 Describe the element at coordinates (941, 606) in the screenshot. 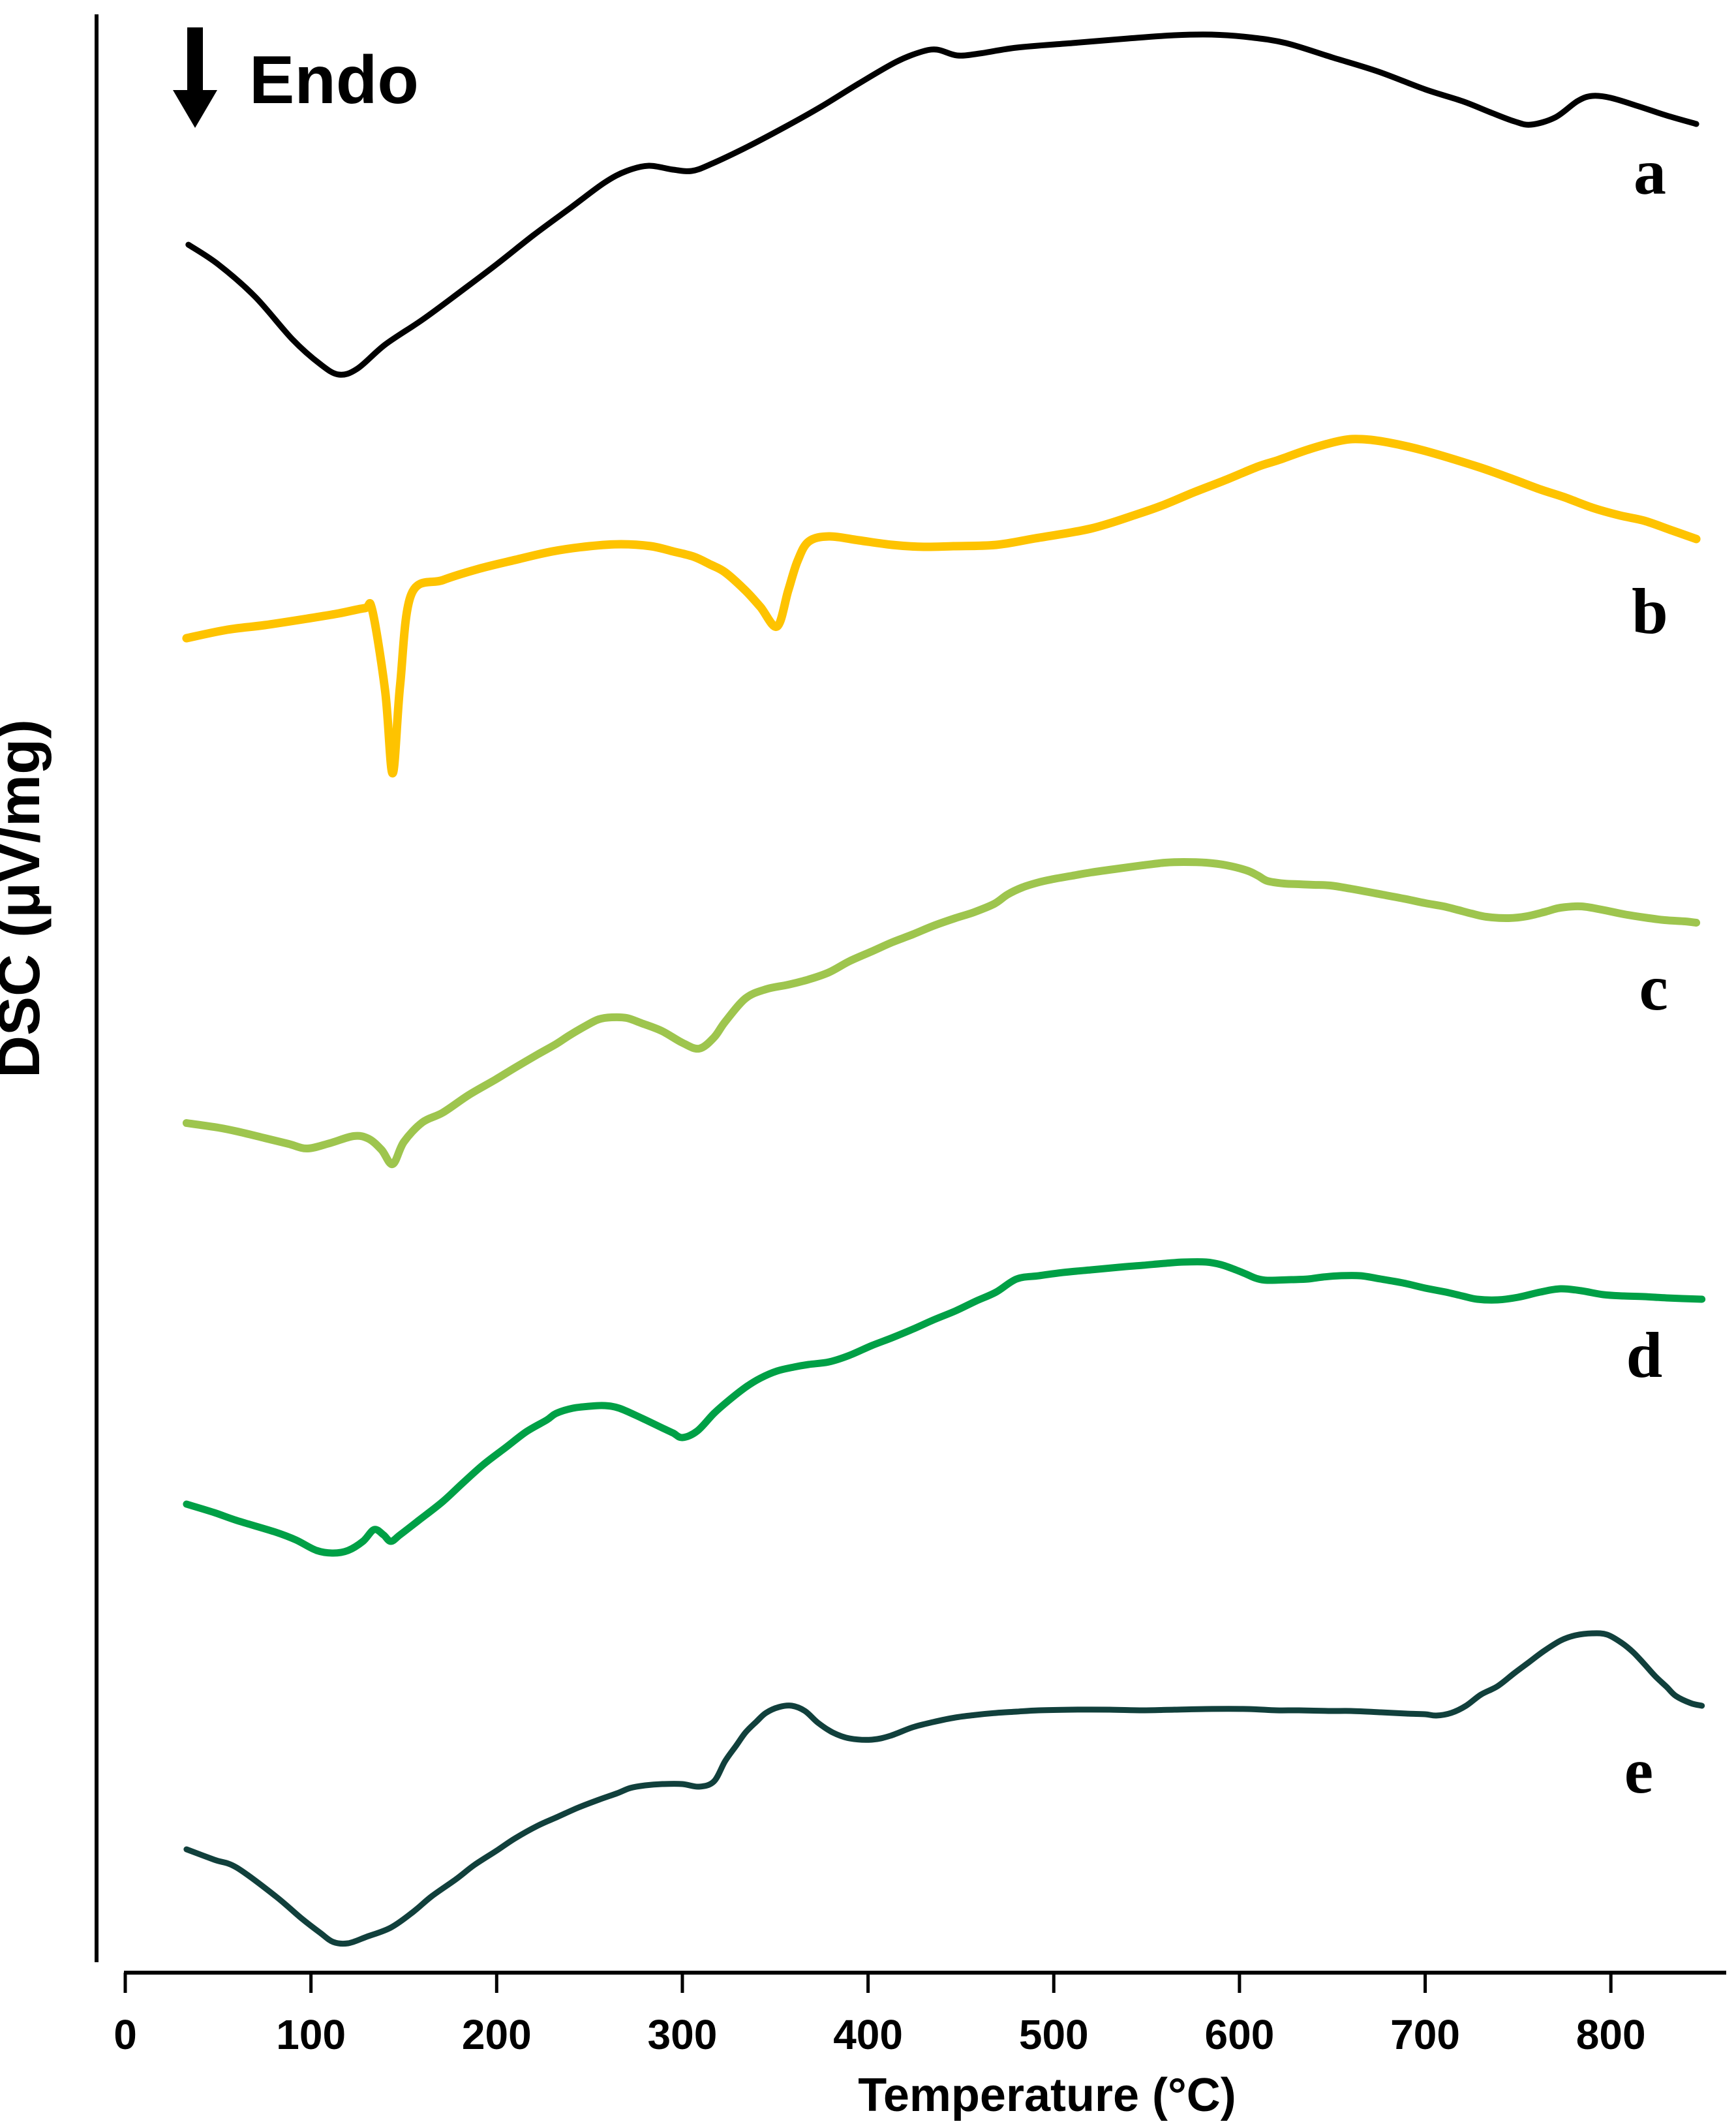

I see `curve-b` at that location.